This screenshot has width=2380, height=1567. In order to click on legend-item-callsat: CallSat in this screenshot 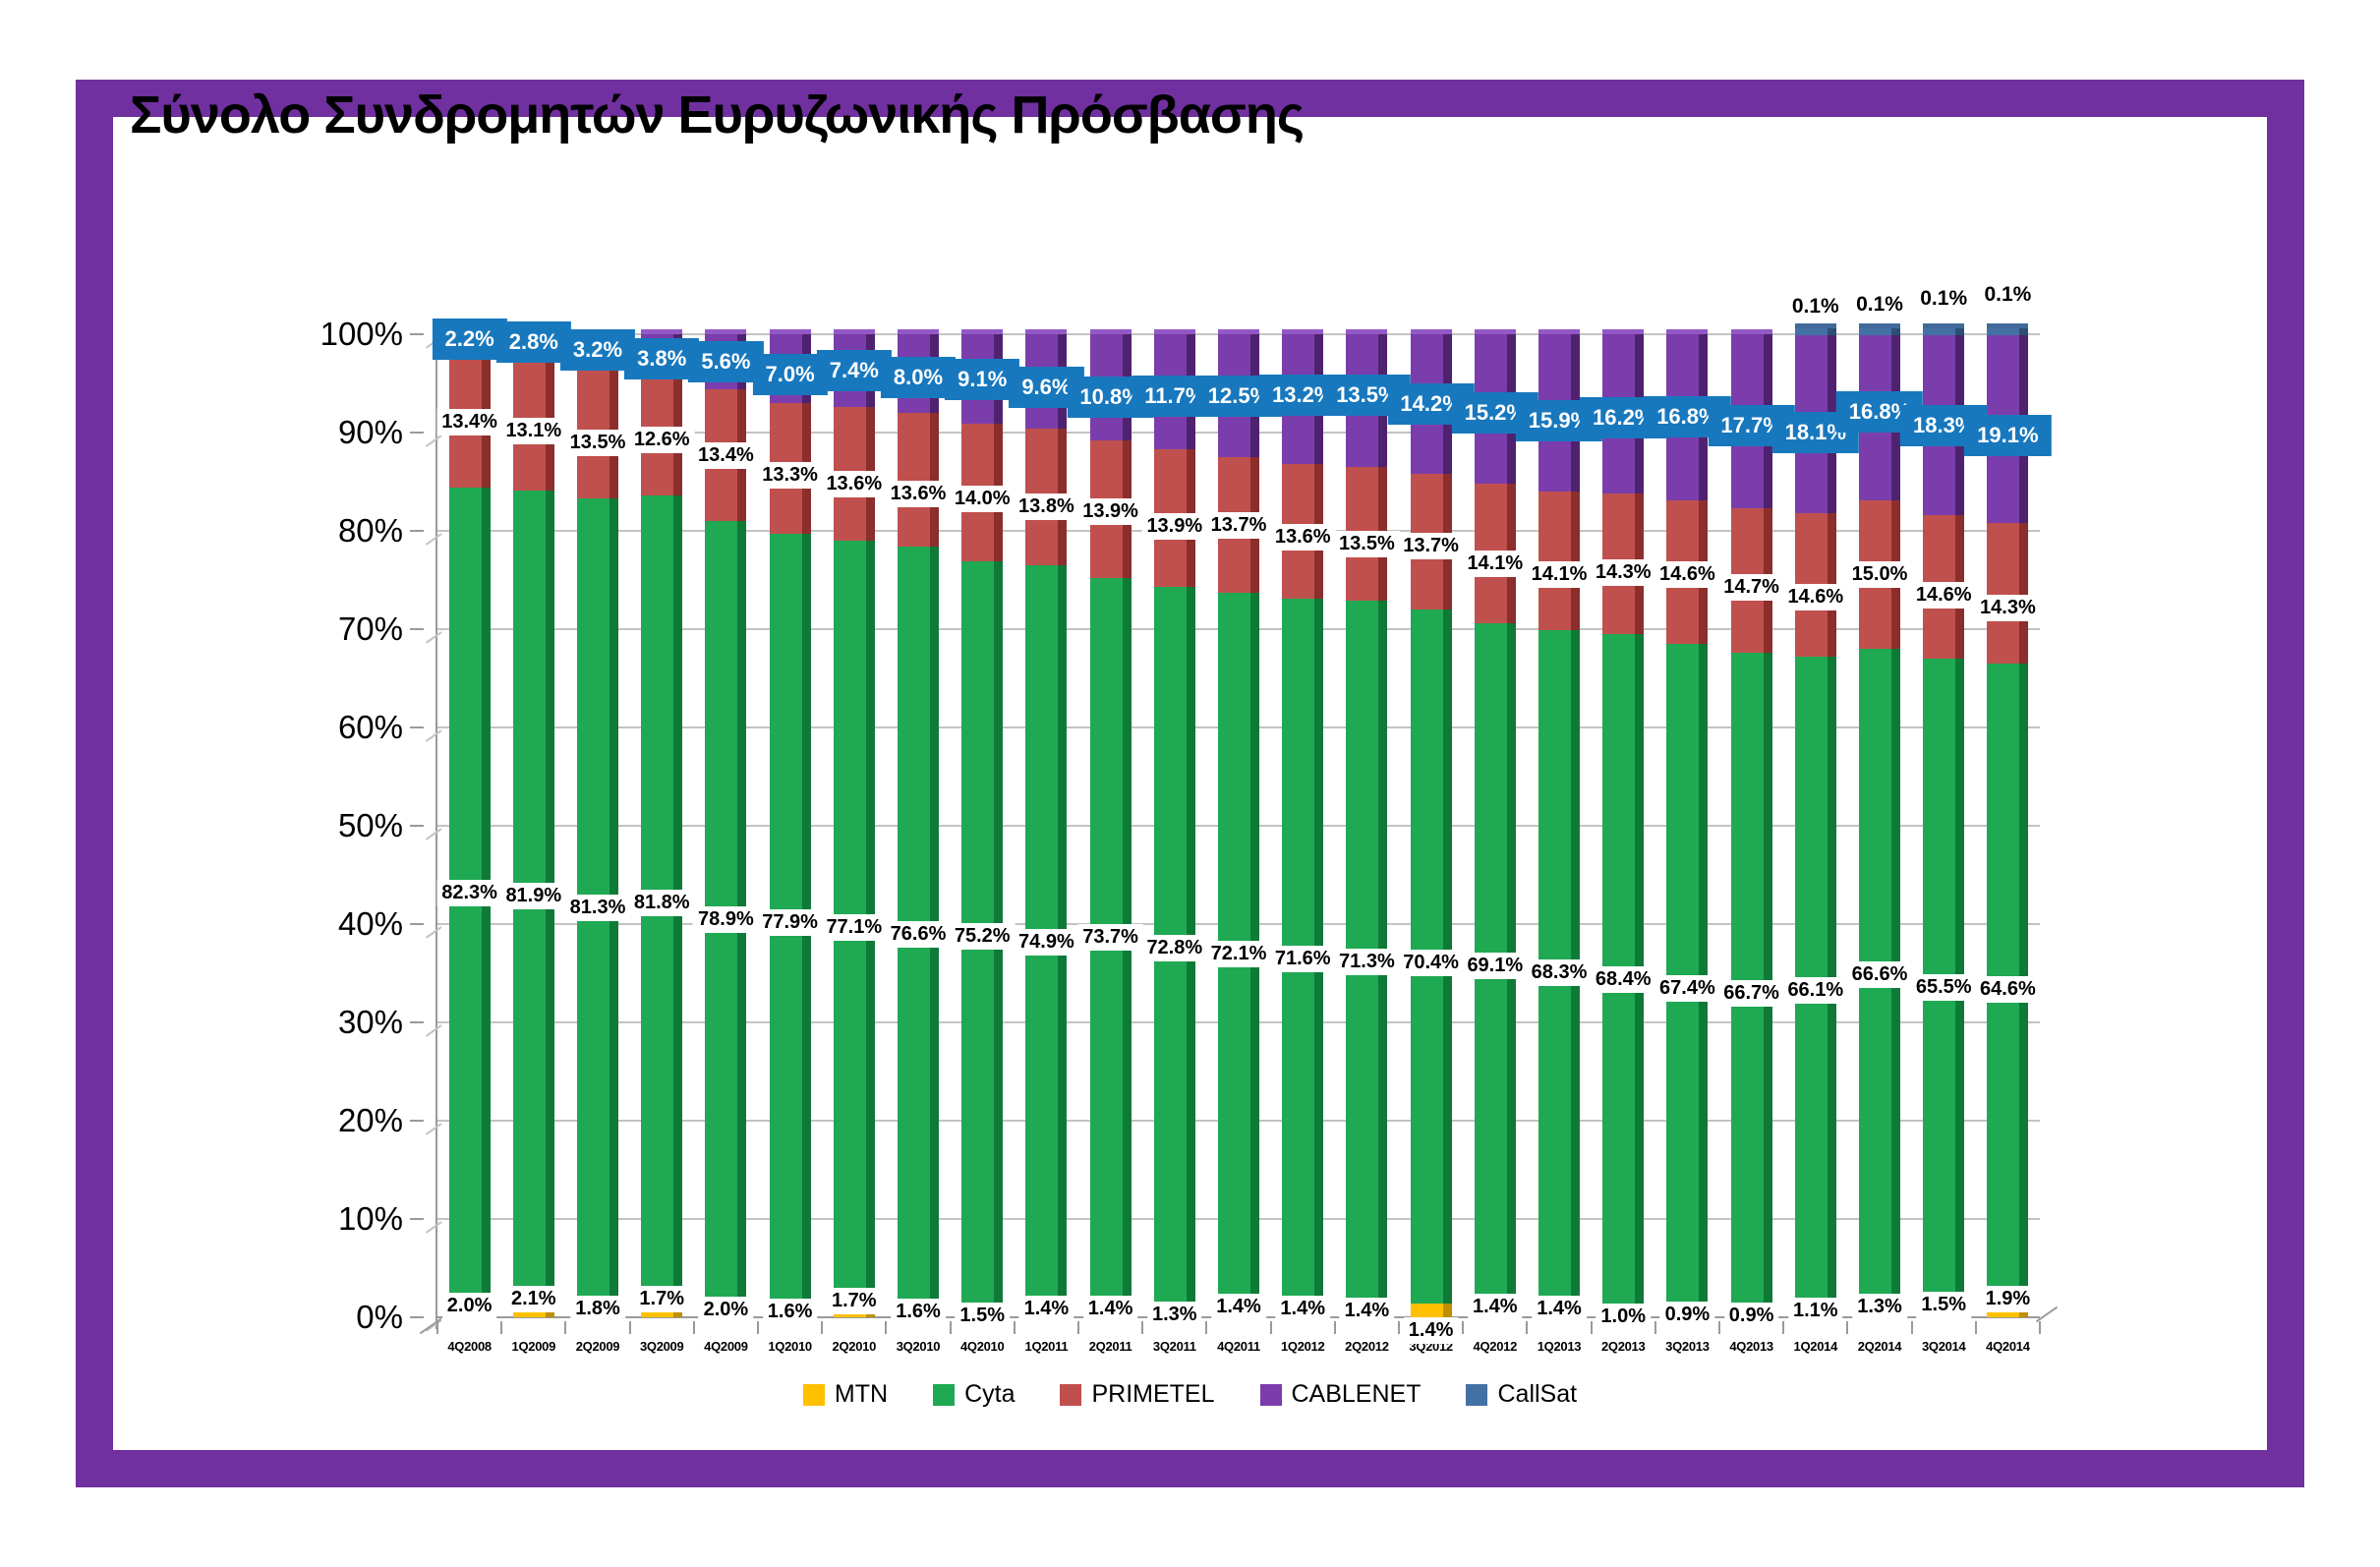, I will do `click(1521, 1394)`.